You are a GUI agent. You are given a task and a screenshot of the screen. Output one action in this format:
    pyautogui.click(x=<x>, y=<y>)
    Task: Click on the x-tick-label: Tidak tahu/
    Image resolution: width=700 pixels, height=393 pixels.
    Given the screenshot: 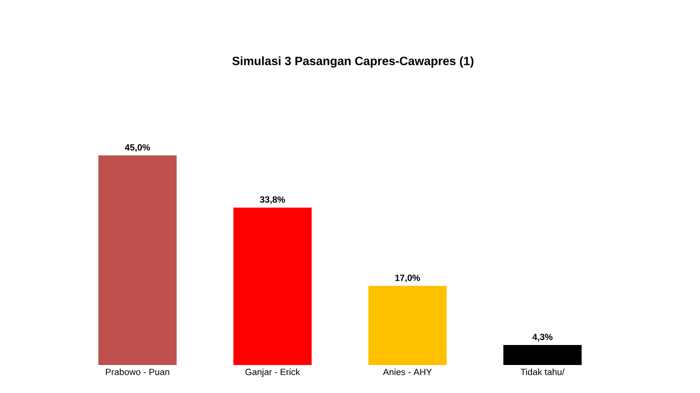 What is the action you would take?
    pyautogui.click(x=542, y=372)
    